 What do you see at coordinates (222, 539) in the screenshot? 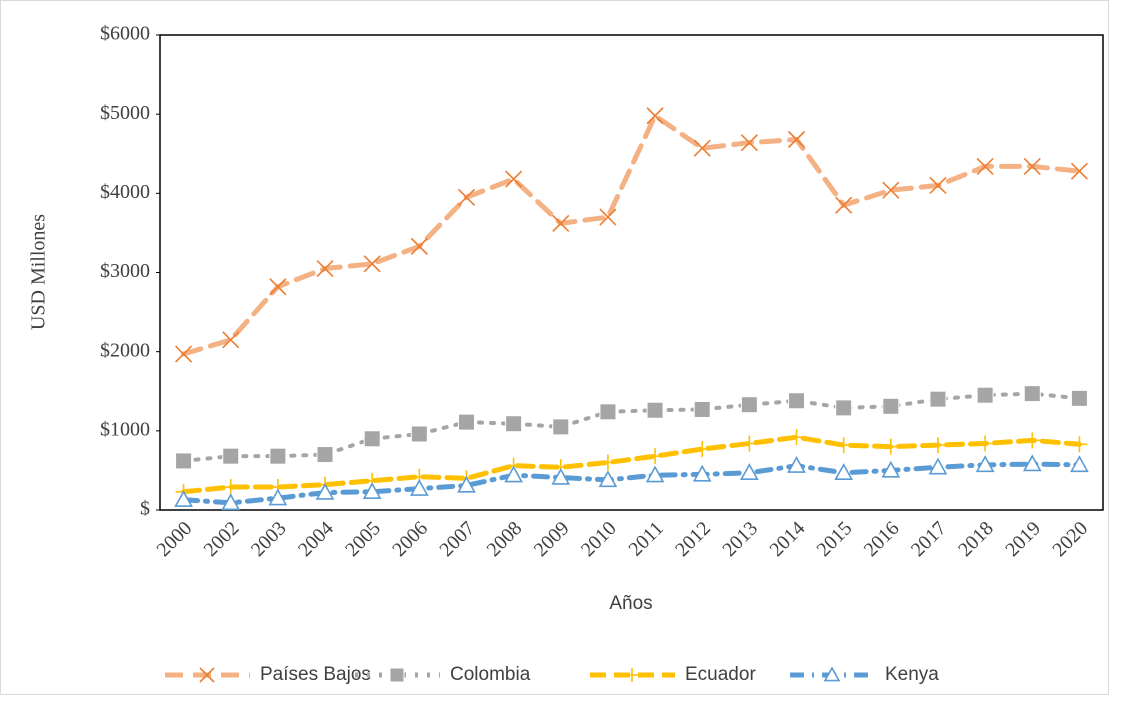
I see `x-tick-label: 2002` at bounding box center [222, 539].